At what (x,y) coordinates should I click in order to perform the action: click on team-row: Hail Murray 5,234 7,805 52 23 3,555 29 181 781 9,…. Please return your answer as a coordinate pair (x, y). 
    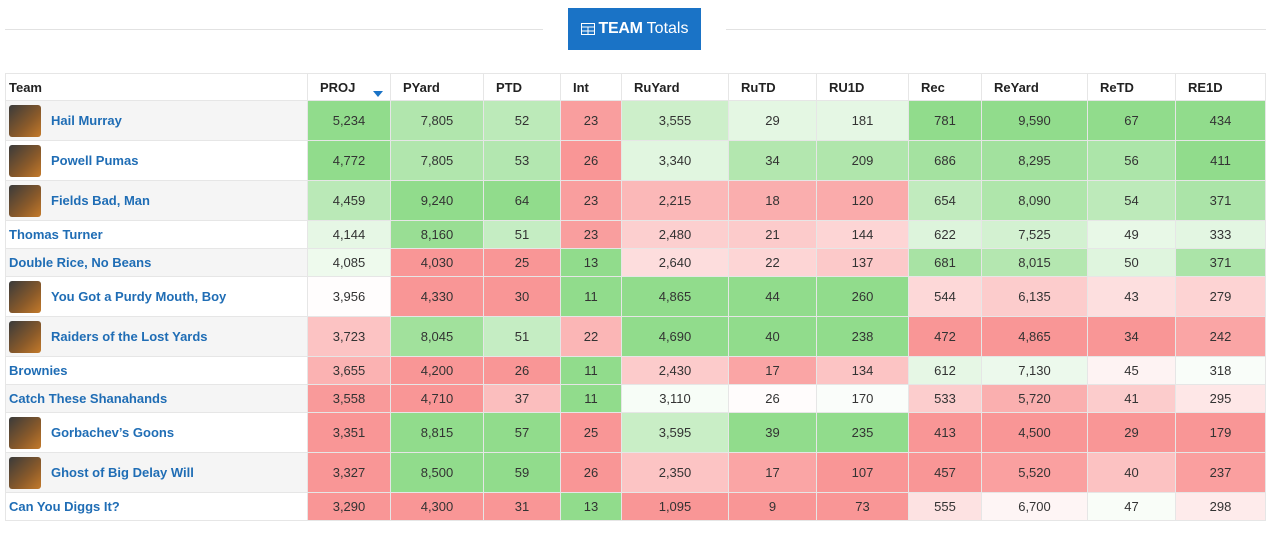
    Looking at the image, I should click on (635, 120).